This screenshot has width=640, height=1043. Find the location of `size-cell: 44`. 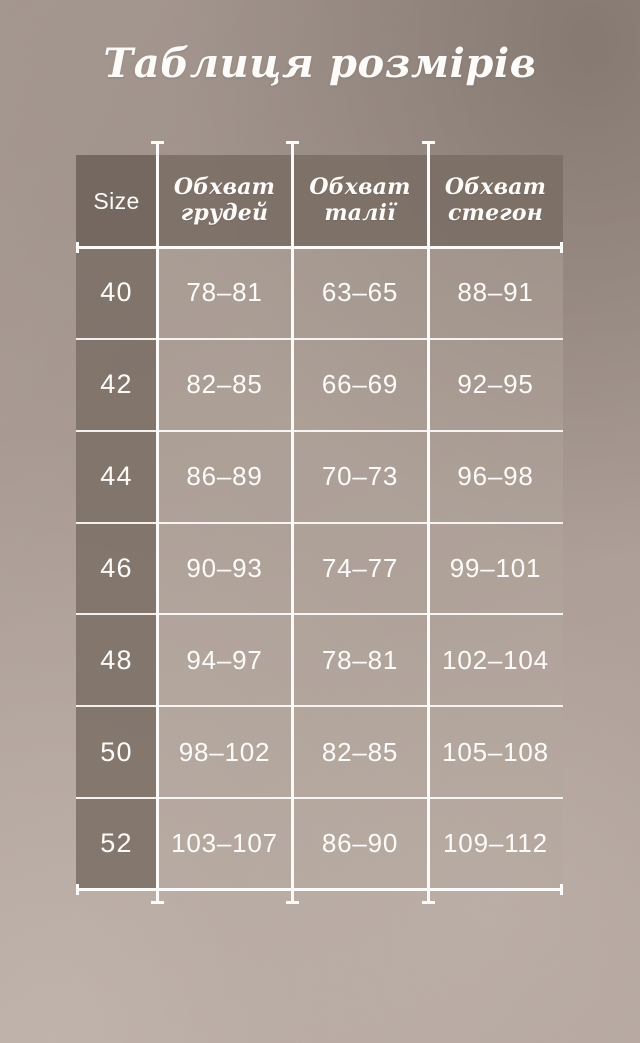

size-cell: 44 is located at coordinates (116, 476).